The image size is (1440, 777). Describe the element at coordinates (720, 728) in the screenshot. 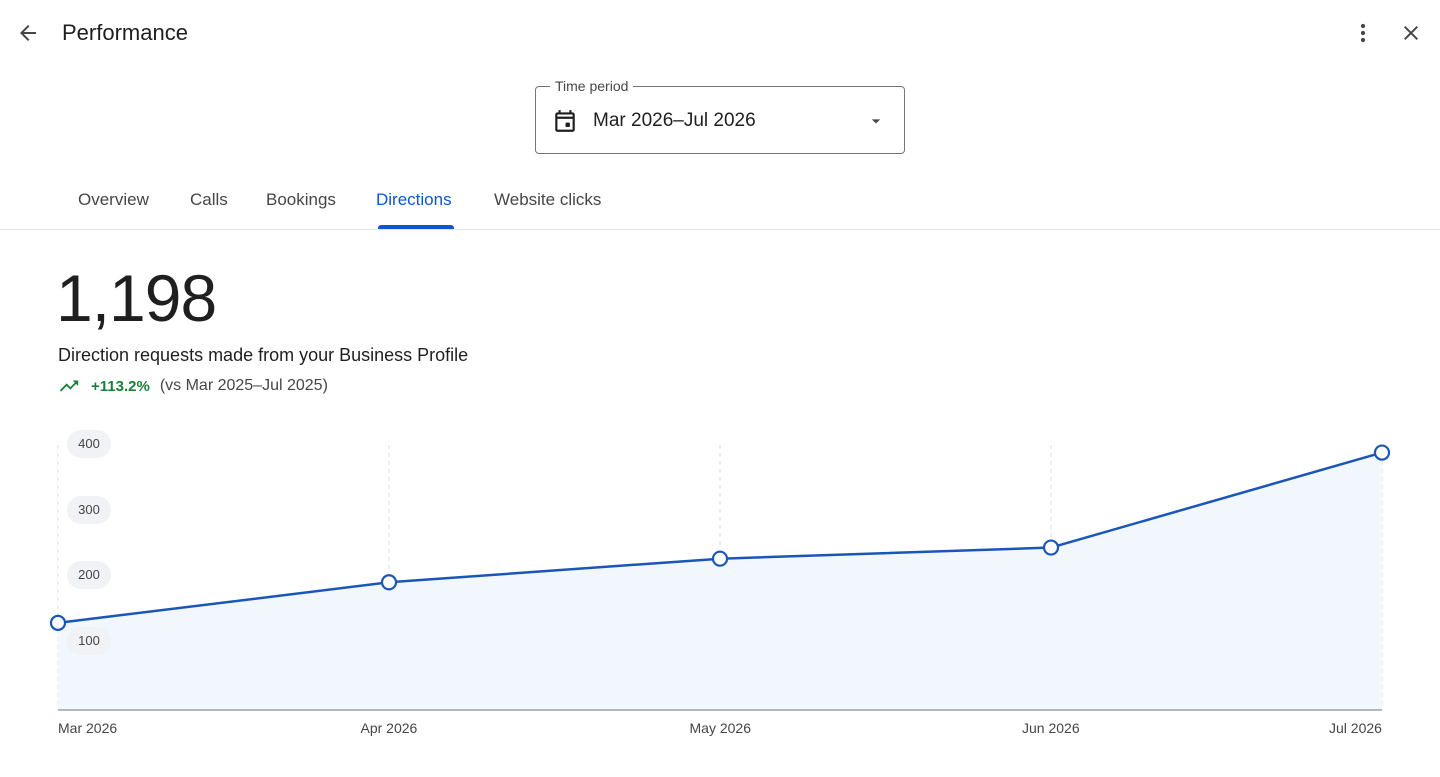

I see `x-tick-label: May 2026` at that location.